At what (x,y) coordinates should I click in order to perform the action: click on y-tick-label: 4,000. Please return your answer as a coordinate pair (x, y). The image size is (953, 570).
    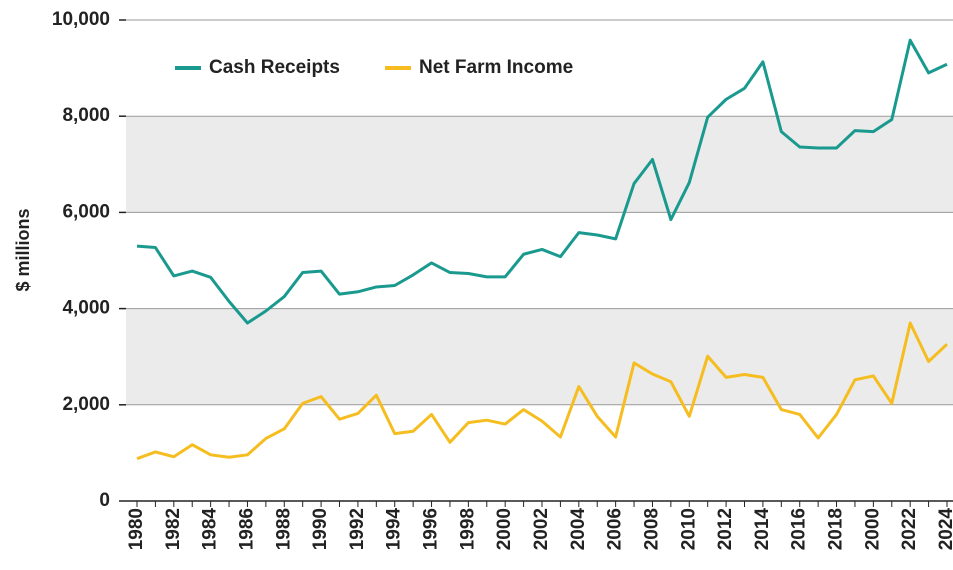
    Looking at the image, I should click on (86, 308).